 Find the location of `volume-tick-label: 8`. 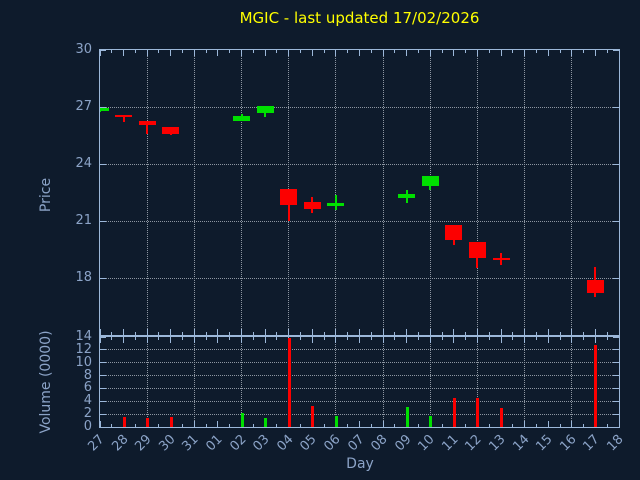

volume-tick-label: 8 is located at coordinates (87, 375).